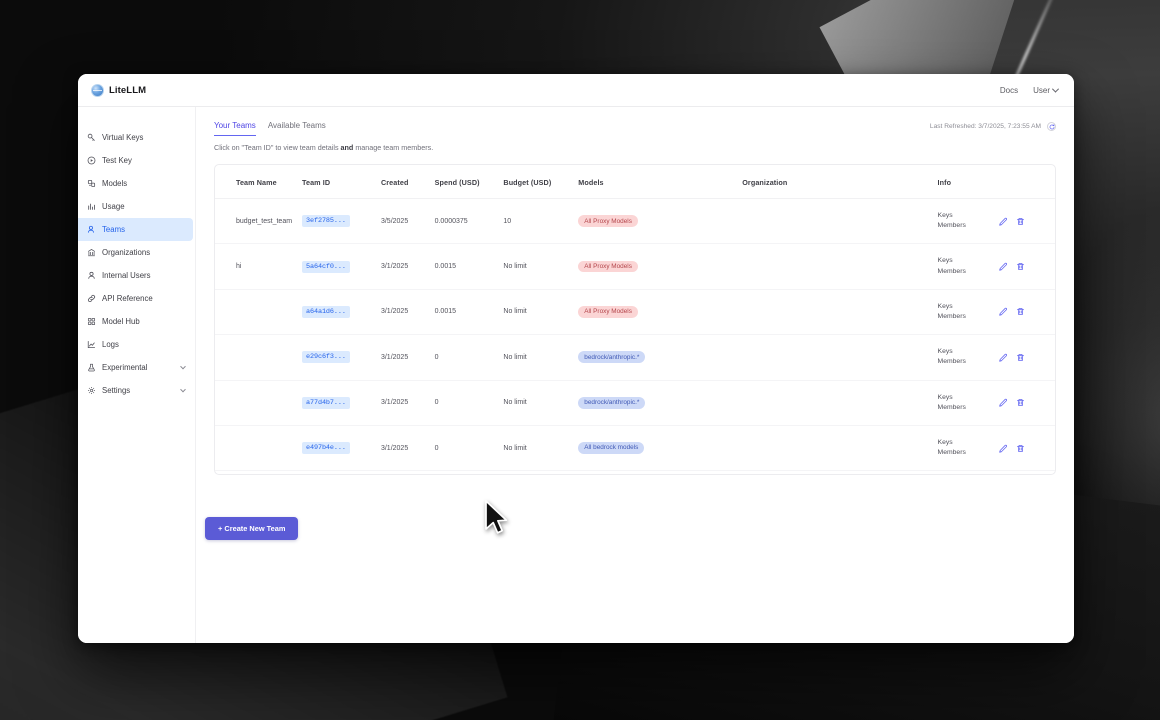  Describe the element at coordinates (1051, 126) in the screenshot. I see `refresh-icon` at that location.